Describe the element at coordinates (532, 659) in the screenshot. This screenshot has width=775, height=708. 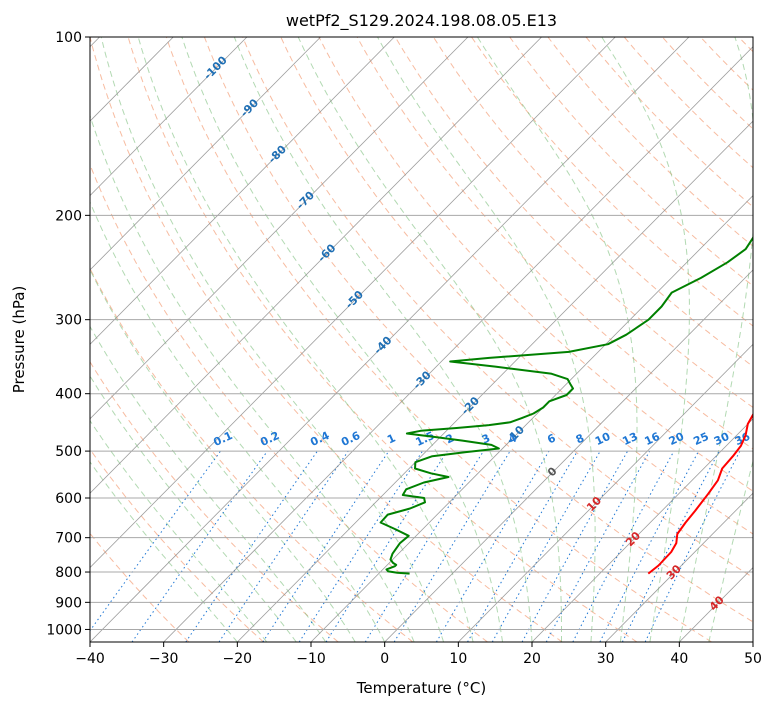
I see `x-tick-label: 20` at that location.